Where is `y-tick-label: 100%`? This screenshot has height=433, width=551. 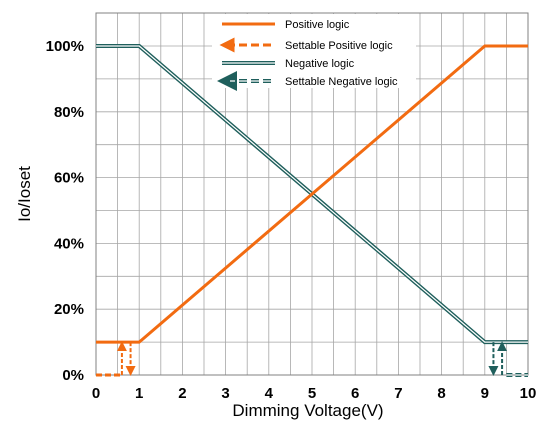
y-tick-label: 100% is located at coordinates (65, 46).